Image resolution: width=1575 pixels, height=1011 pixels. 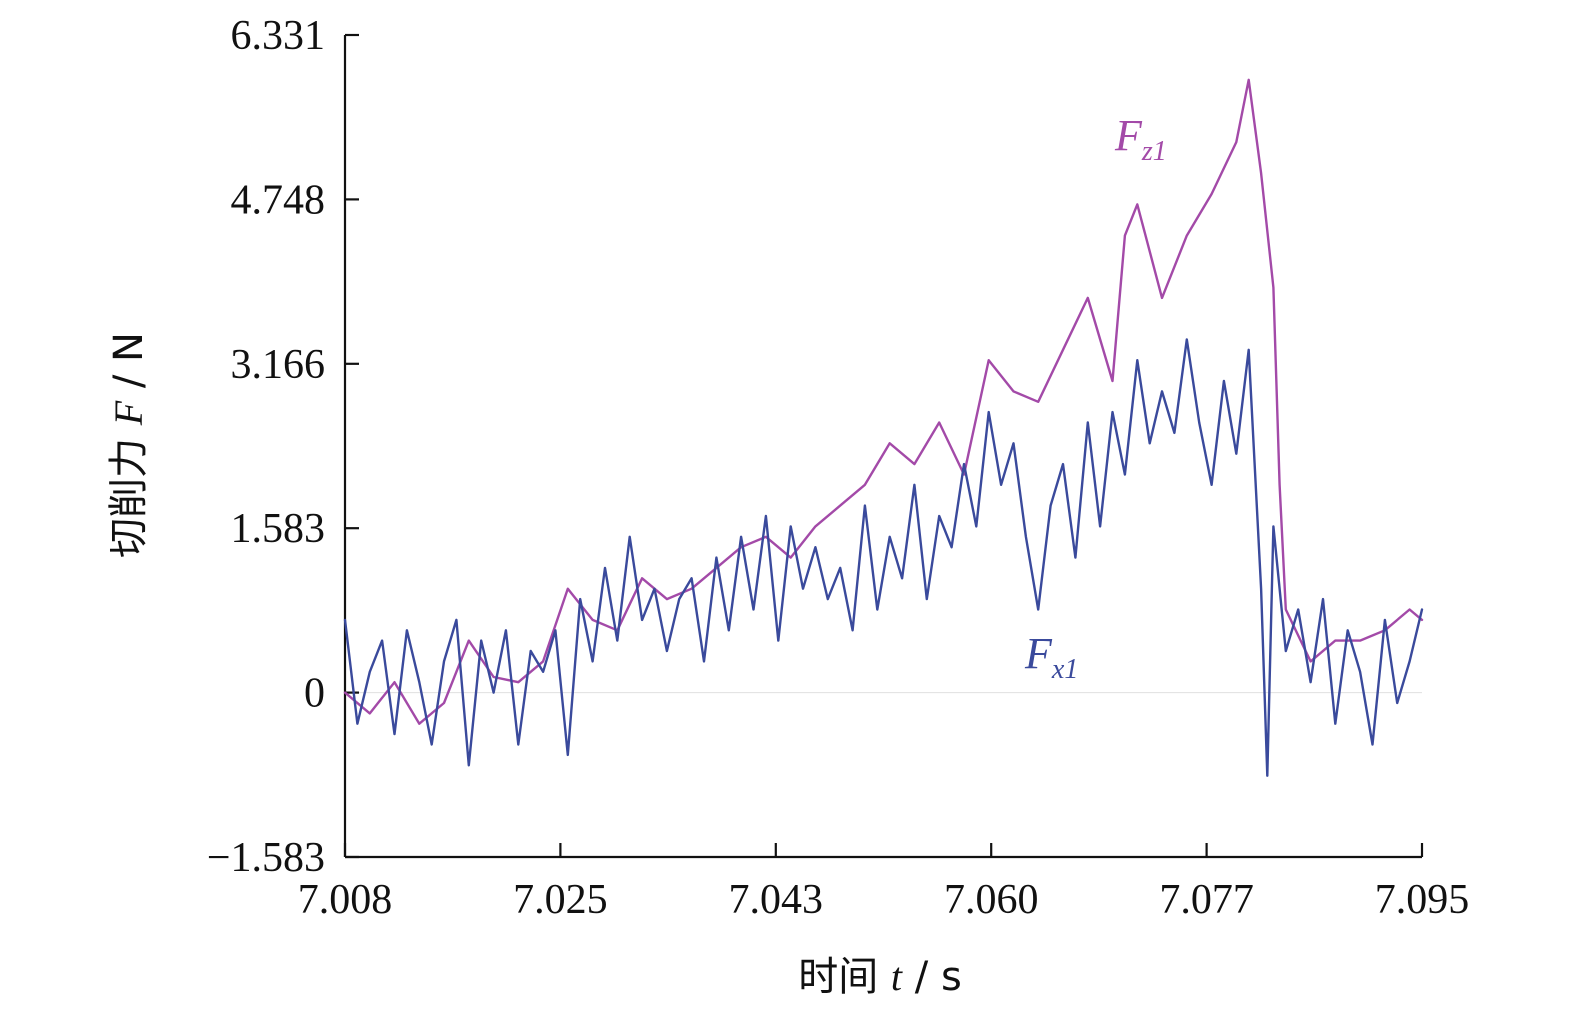 I want to click on y-axis-title: 切削力 F / N, so click(x=129, y=445).